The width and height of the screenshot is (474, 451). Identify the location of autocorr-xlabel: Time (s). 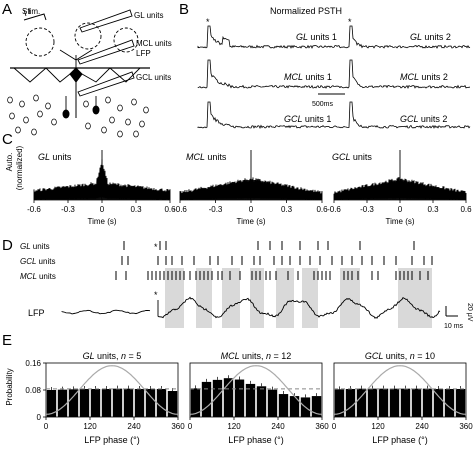
(399, 221).